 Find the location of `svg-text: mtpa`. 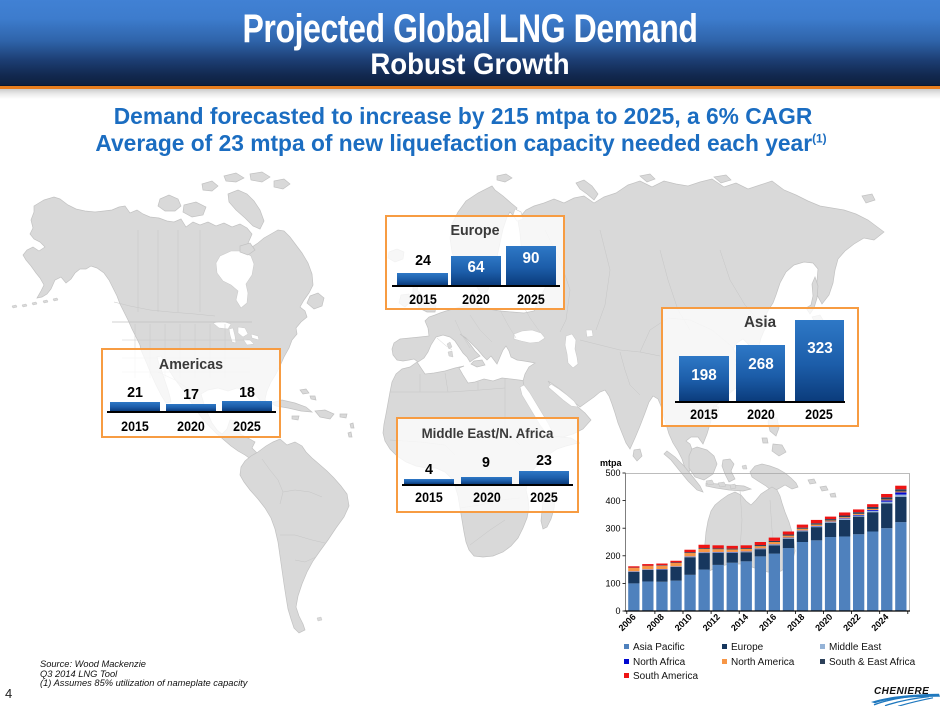

svg-text: mtpa is located at coordinates (611, 463).